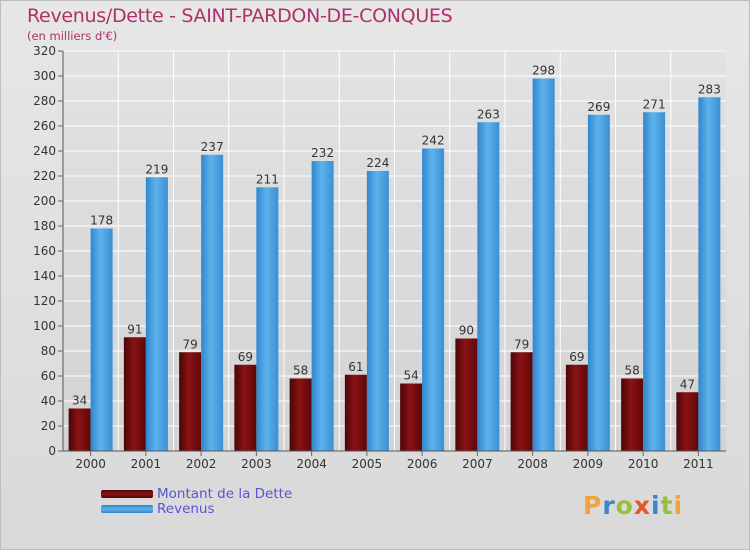 This screenshot has width=750, height=551. Describe the element at coordinates (44, 101) in the screenshot. I see `y-tick-label: 280` at that location.